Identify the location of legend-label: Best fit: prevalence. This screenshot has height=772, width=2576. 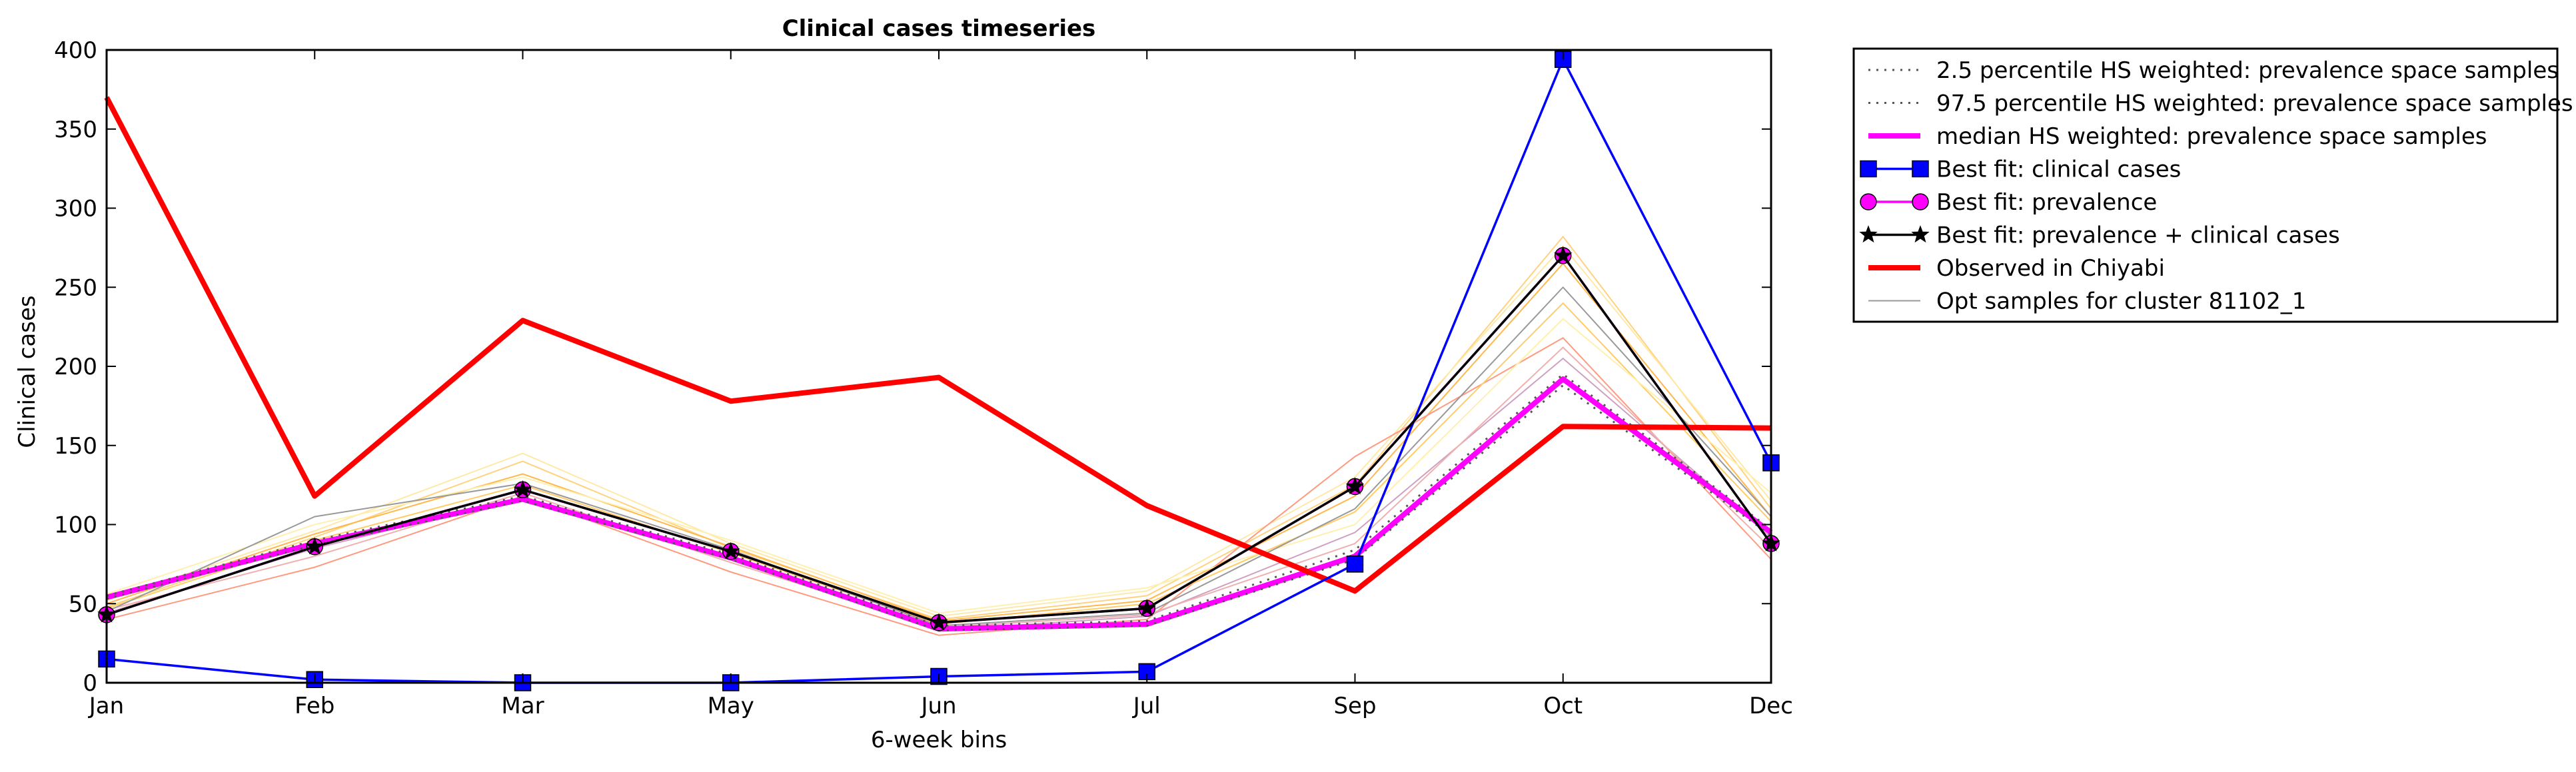
(2047, 202).